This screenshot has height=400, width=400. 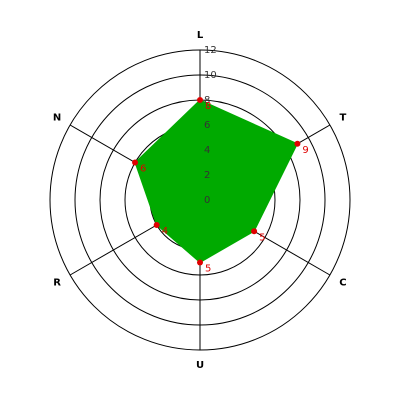 I want to click on value-label: 9, so click(x=305, y=150).